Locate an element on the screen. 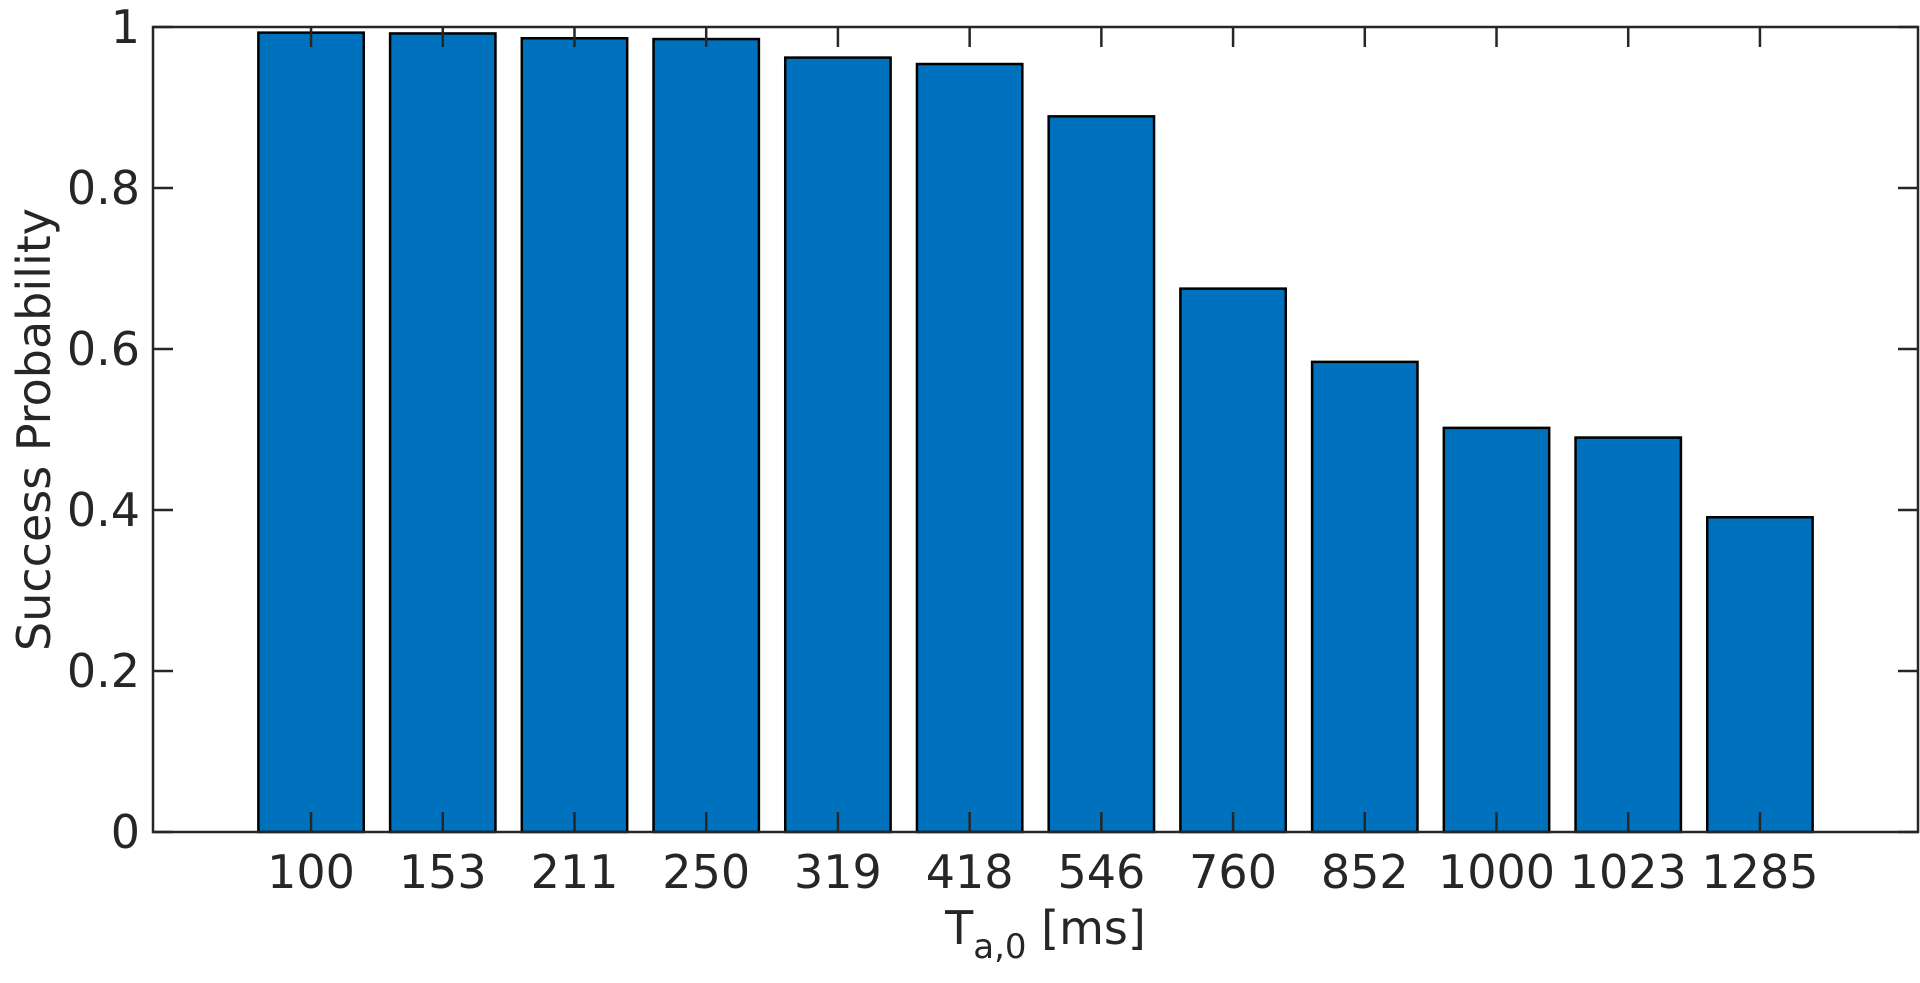 Image resolution: width=1920 pixels, height=983 pixels. x-tick-label: 546 is located at coordinates (1101, 872).